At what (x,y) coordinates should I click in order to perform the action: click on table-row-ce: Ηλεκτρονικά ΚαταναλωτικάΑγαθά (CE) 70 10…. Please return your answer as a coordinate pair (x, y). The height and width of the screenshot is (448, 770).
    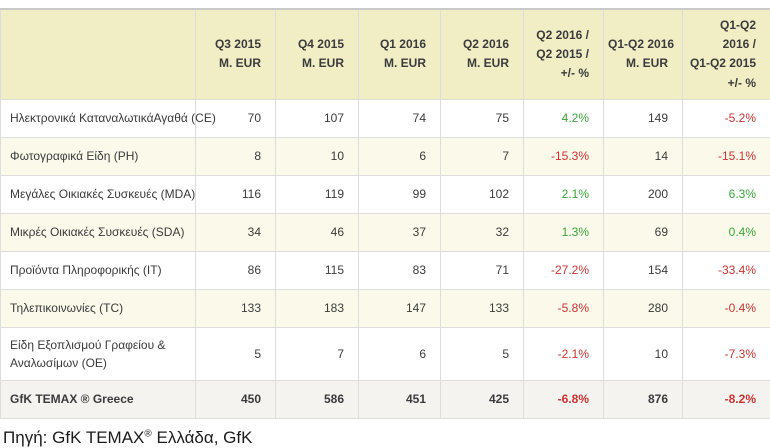
    Looking at the image, I should click on (385, 118).